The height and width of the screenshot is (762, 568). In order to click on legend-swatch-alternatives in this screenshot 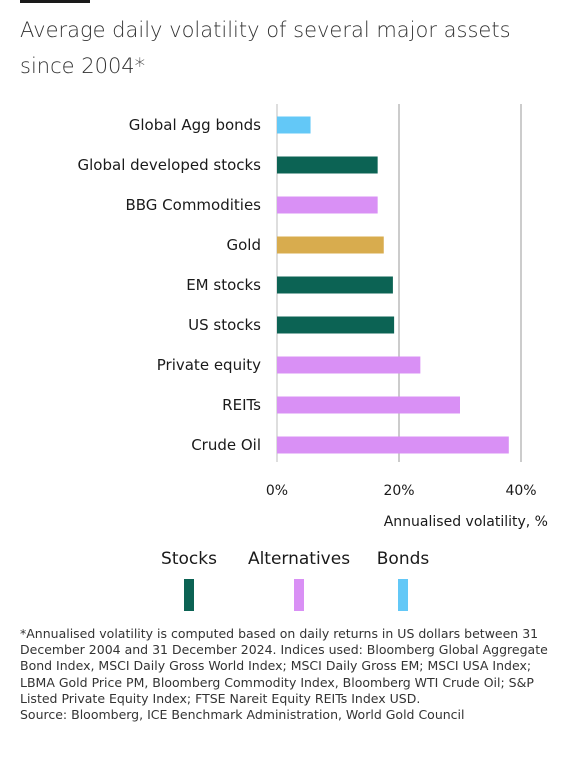, I will do `click(299, 595)`.